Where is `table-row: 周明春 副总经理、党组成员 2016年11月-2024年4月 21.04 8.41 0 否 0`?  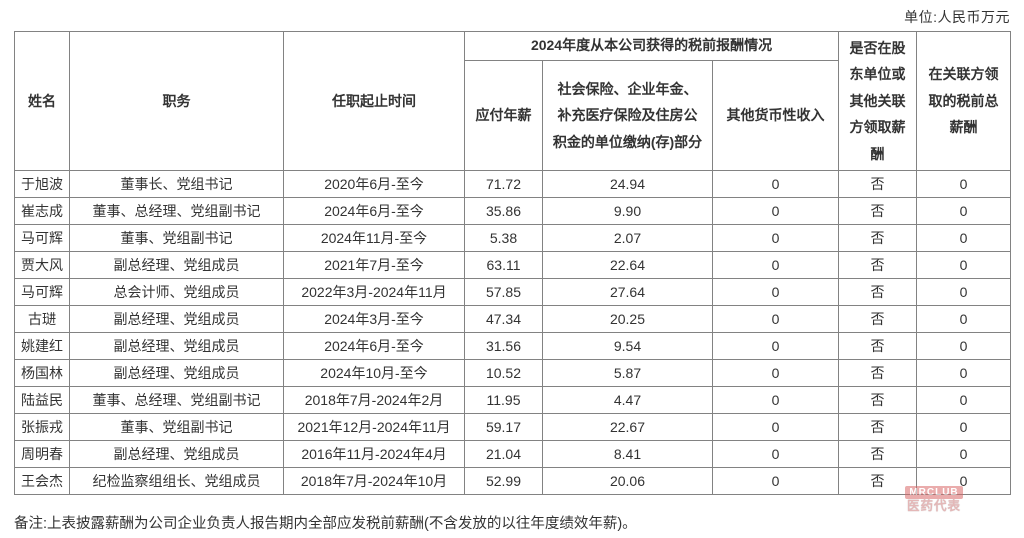 table-row: 周明春 副总经理、党组成员 2016年11月-2024年4月 21.04 8.41 0 否 0 is located at coordinates (513, 454).